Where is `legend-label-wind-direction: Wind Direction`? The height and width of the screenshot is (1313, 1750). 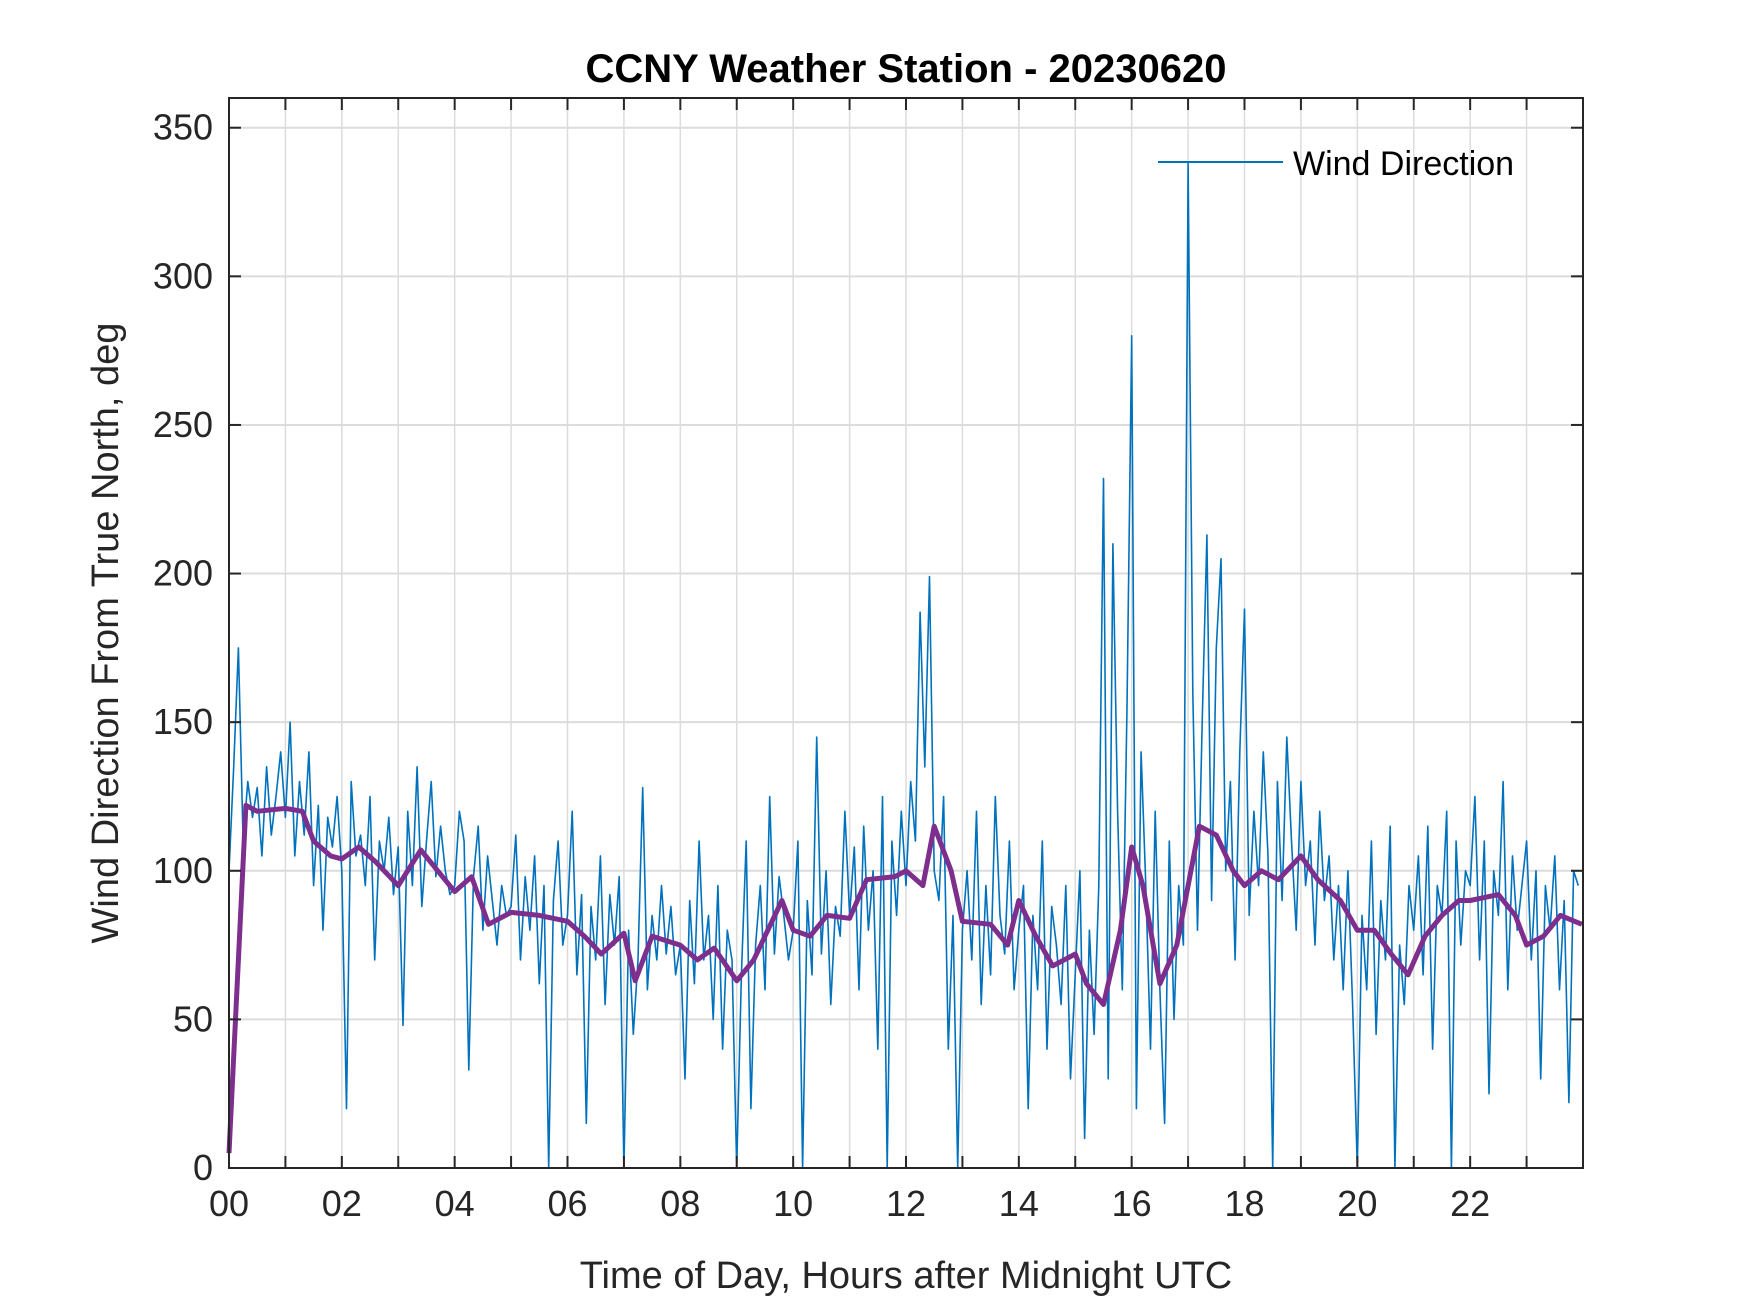 legend-label-wind-direction: Wind Direction is located at coordinates (1403, 164).